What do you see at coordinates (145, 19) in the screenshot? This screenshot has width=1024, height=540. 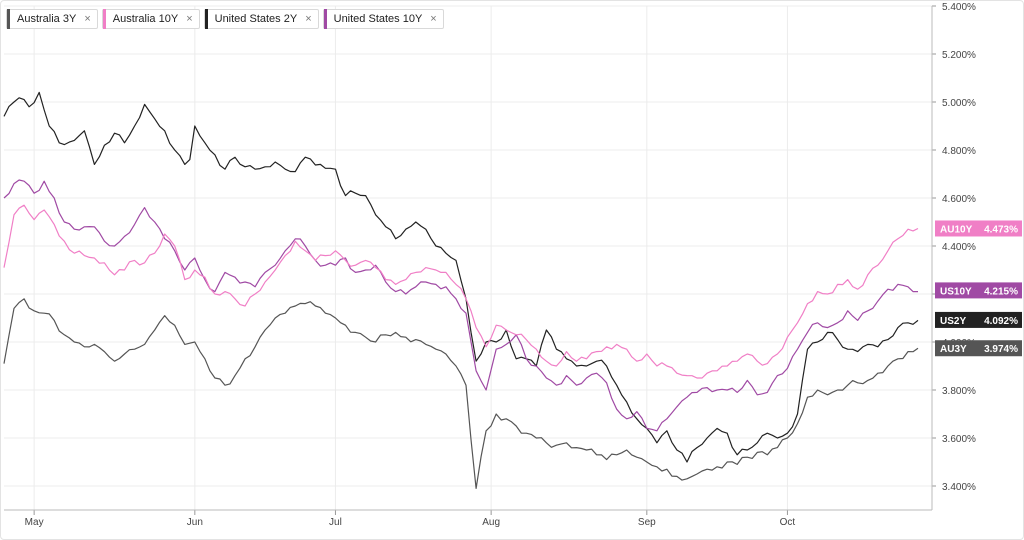 I see `legend-label: Australia 10Y` at bounding box center [145, 19].